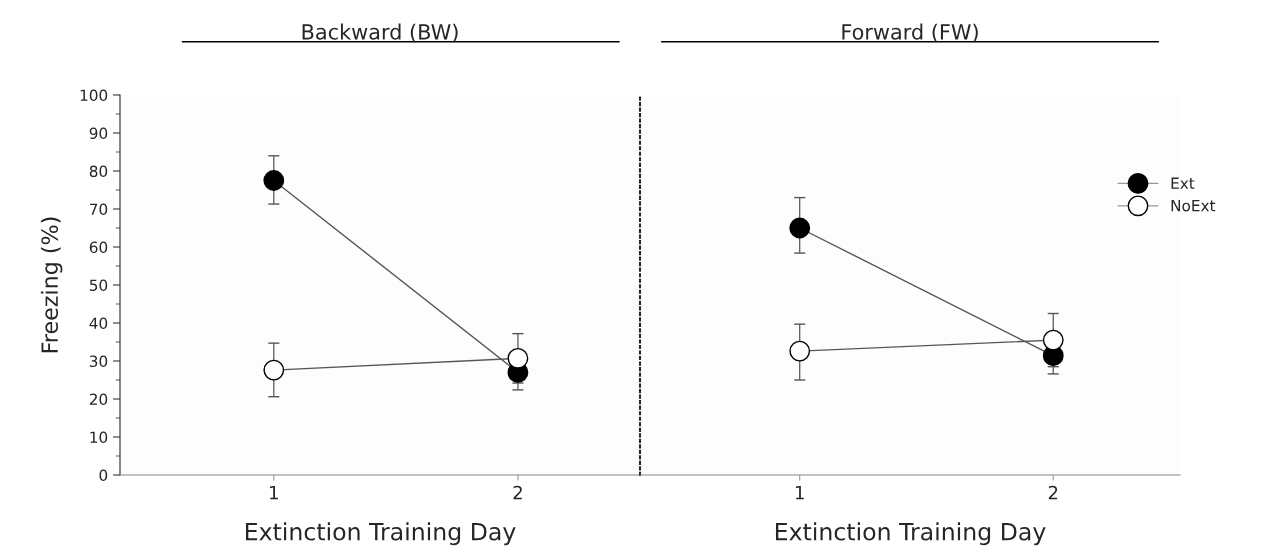 The width and height of the screenshot is (1268, 552). Describe the element at coordinates (94, 95) in the screenshot. I see `y-tick-label: 100` at that location.